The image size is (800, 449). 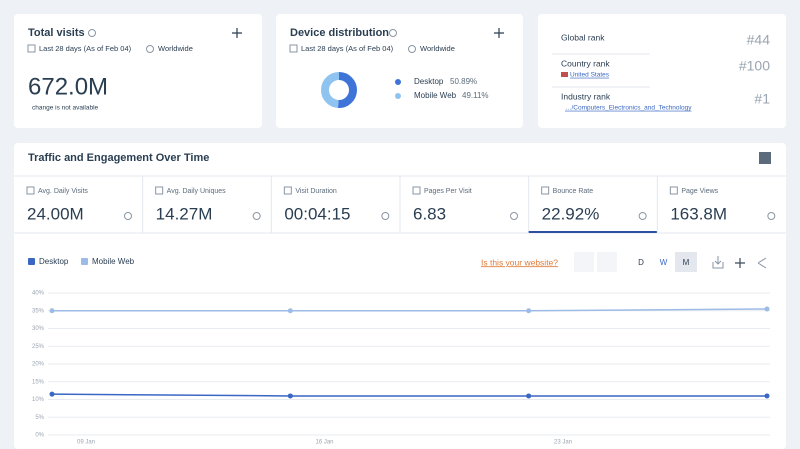 I want to click on y-tick-label: 20%, so click(x=38, y=365).